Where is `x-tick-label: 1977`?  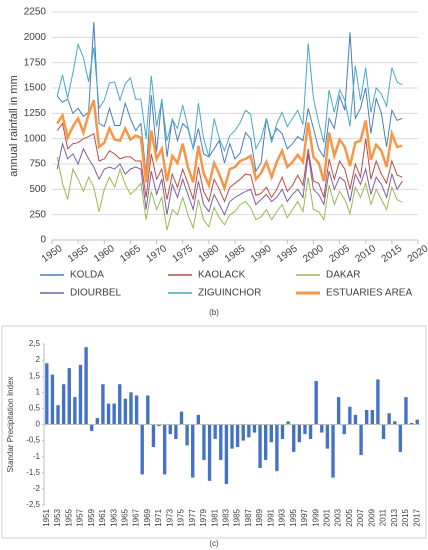
x-tick-label: 1977 is located at coordinates (192, 517).